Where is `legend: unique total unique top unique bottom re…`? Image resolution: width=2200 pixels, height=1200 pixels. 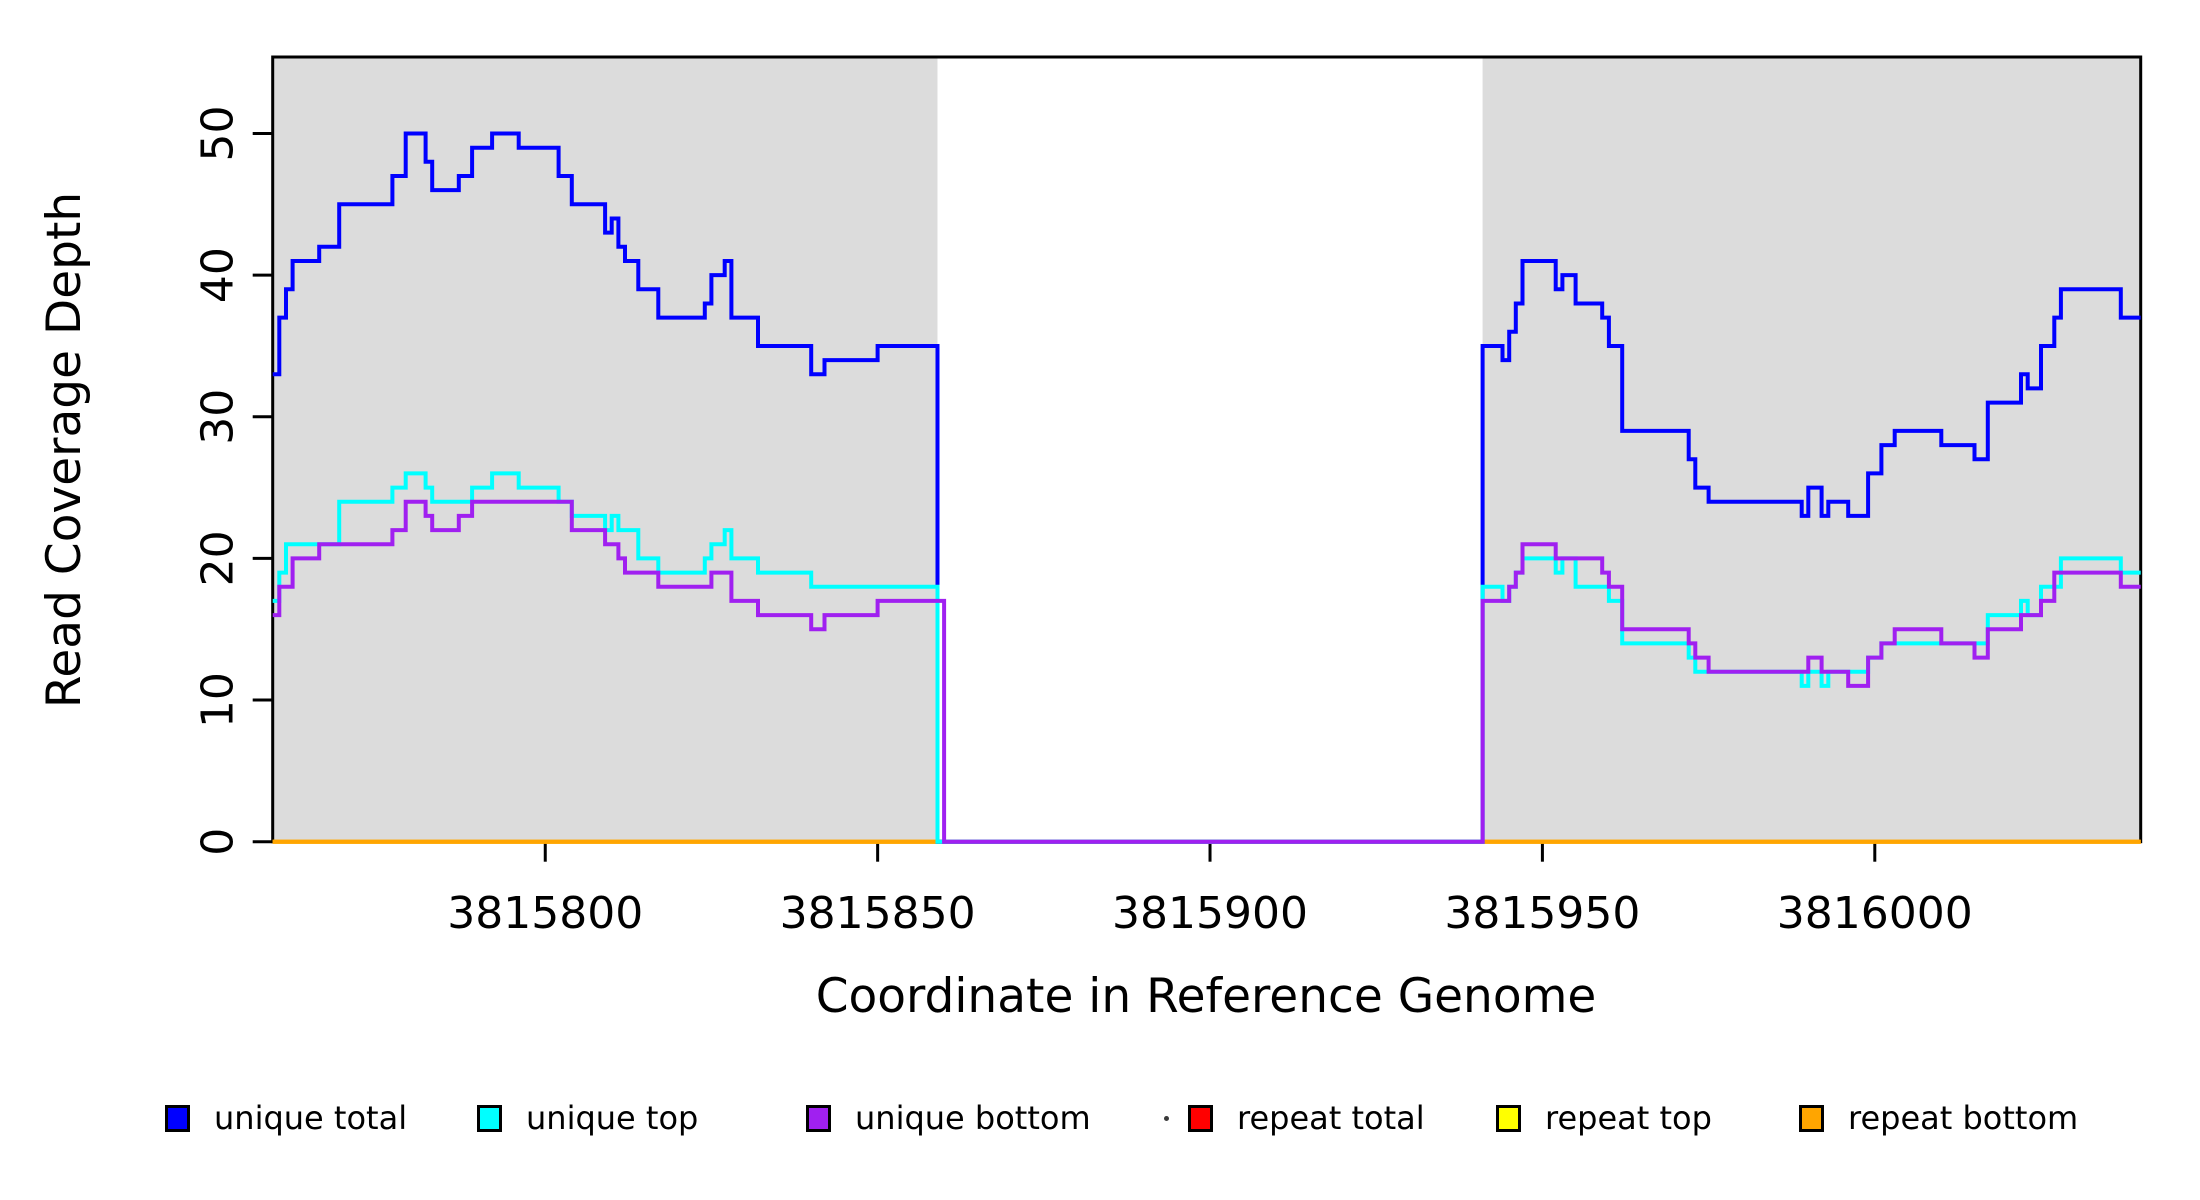
legend: unique total unique top unique bottom re… is located at coordinates (1100, 1120).